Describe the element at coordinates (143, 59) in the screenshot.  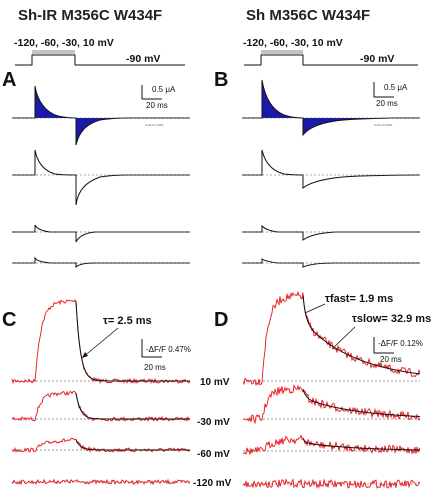
I see `protocol-hold-label-left: -90 mV` at that location.